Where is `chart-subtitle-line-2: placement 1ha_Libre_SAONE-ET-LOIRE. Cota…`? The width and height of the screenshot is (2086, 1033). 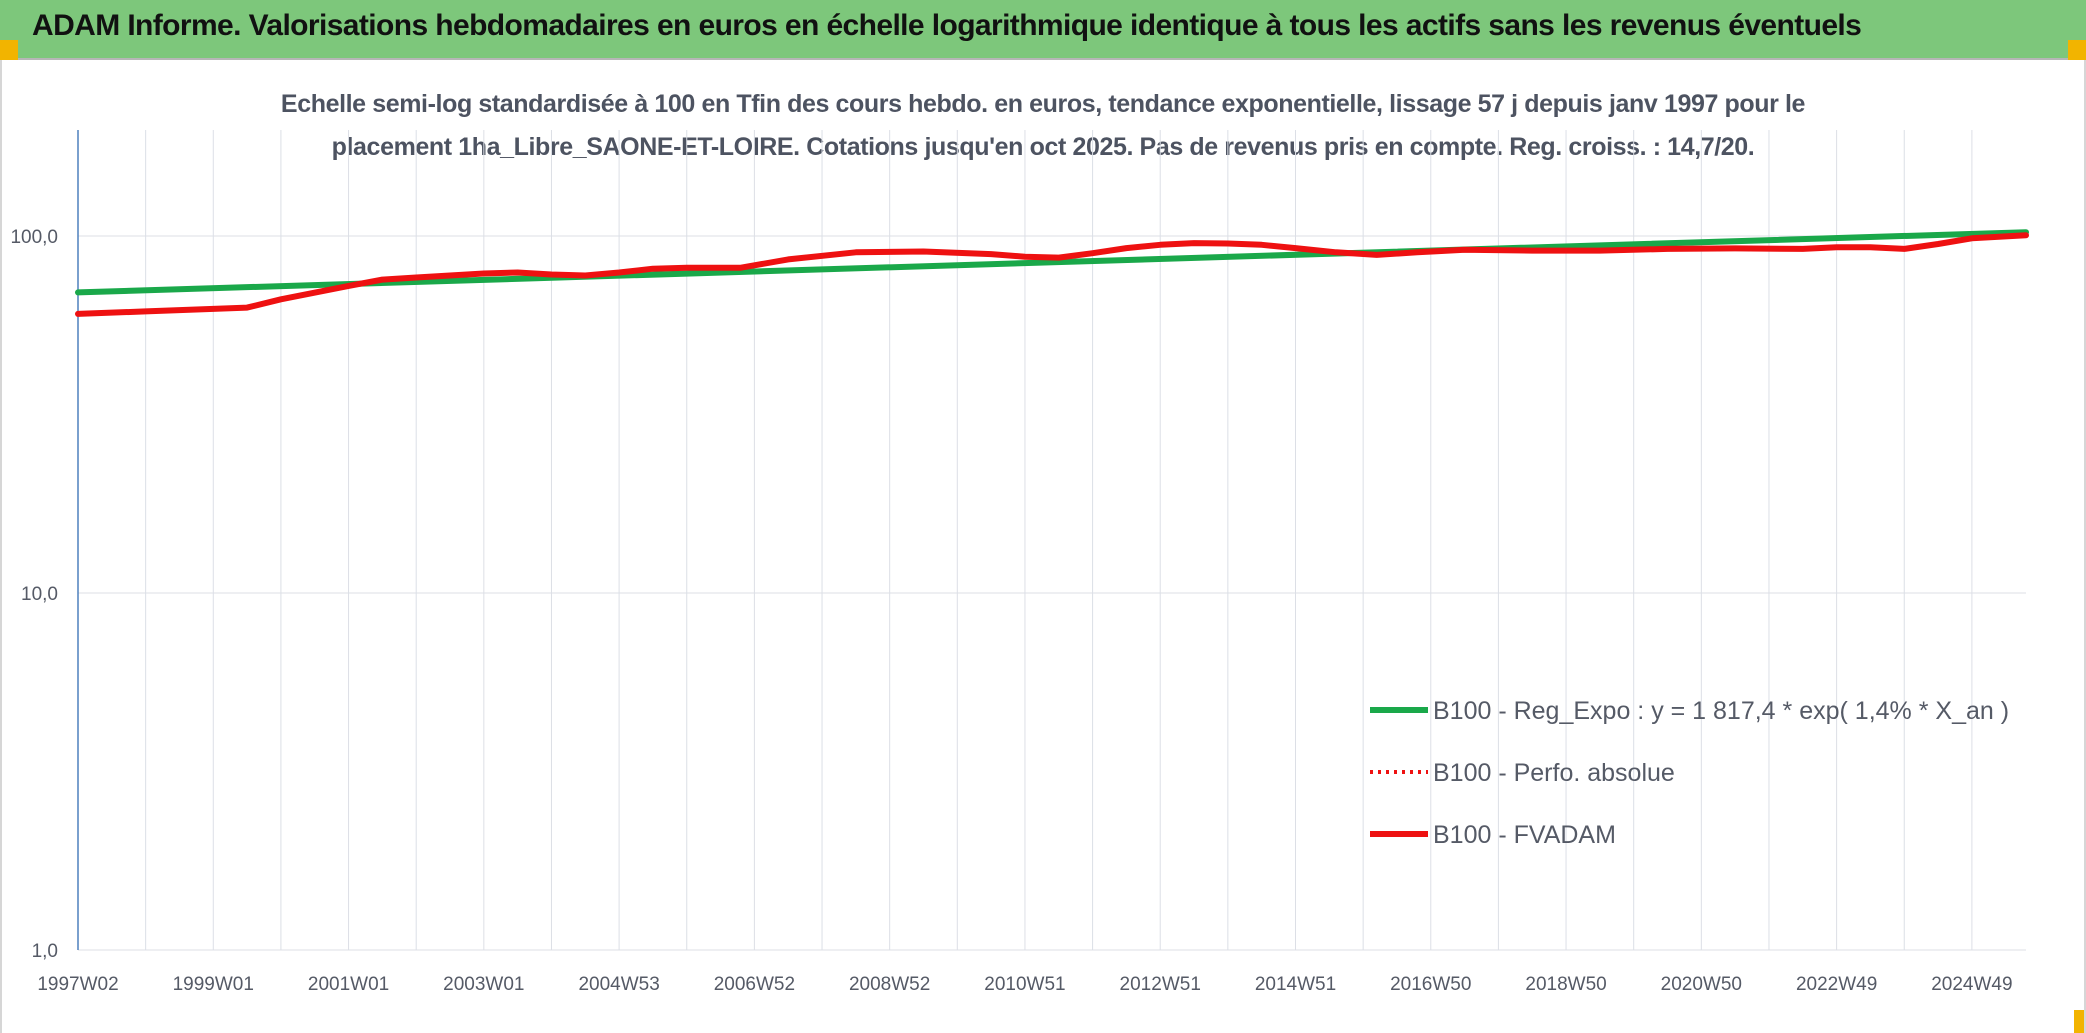
chart-subtitle-line-2: placement 1ha_Libre_SAONE-ET-LOIRE. Cota… is located at coordinates (1043, 147).